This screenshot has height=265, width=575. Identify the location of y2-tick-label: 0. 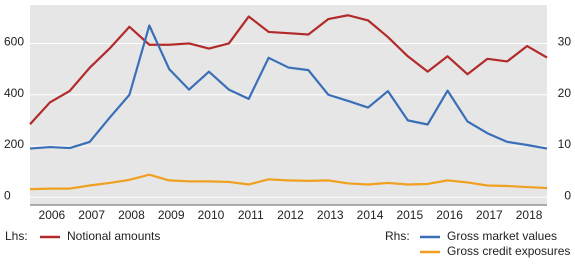
(567, 195).